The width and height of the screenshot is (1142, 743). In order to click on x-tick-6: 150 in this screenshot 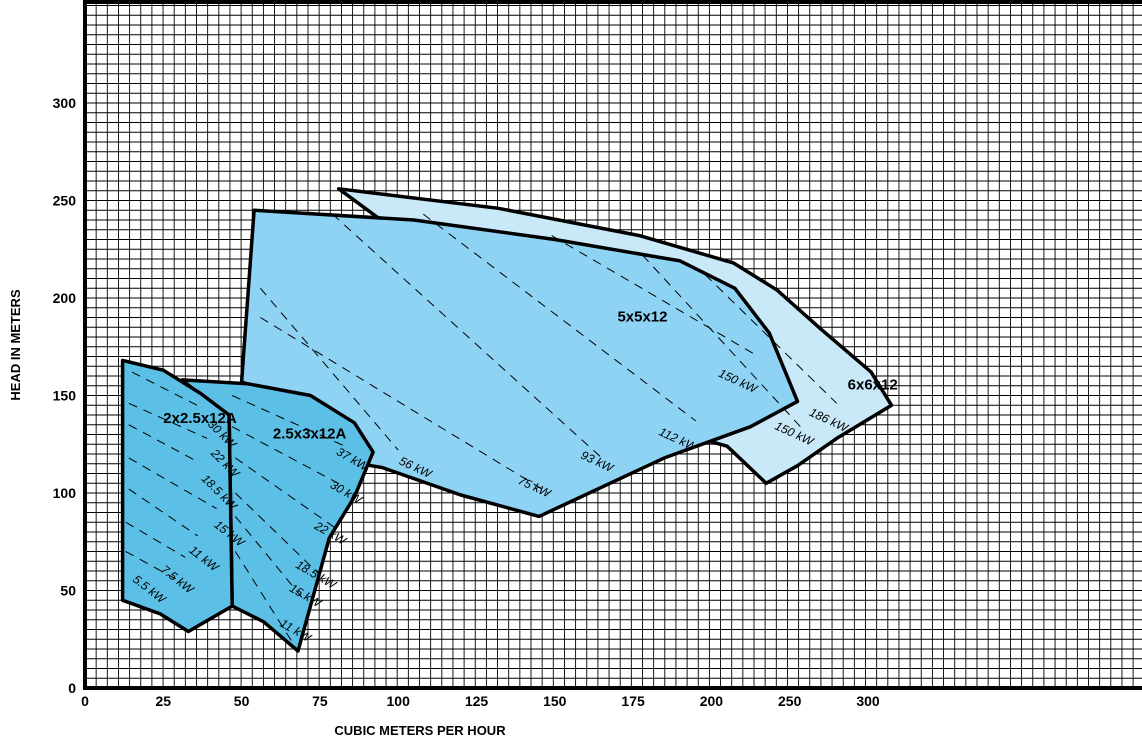, I will do `click(555, 701)`.